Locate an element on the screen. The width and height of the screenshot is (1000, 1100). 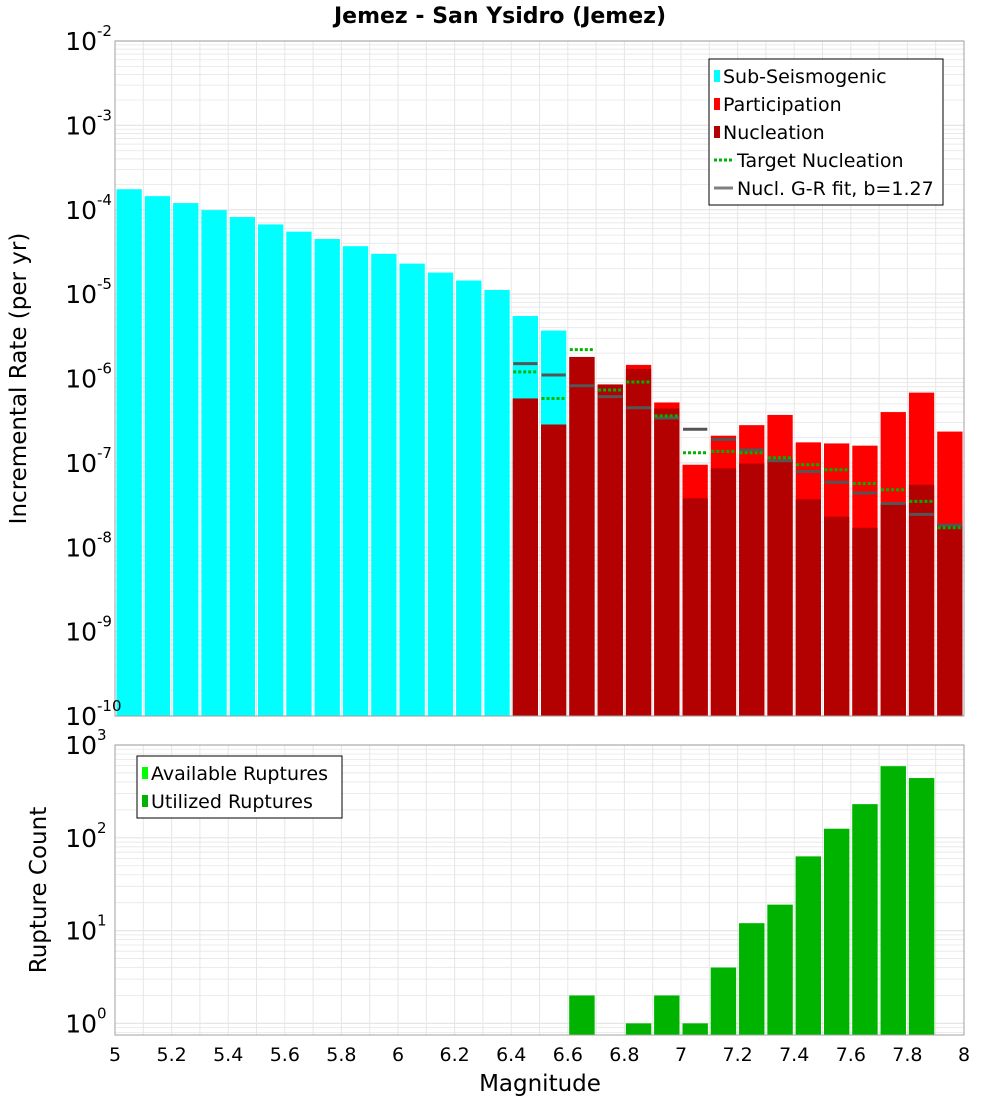
y-tick-exponent: -10 is located at coordinates (109, 706).